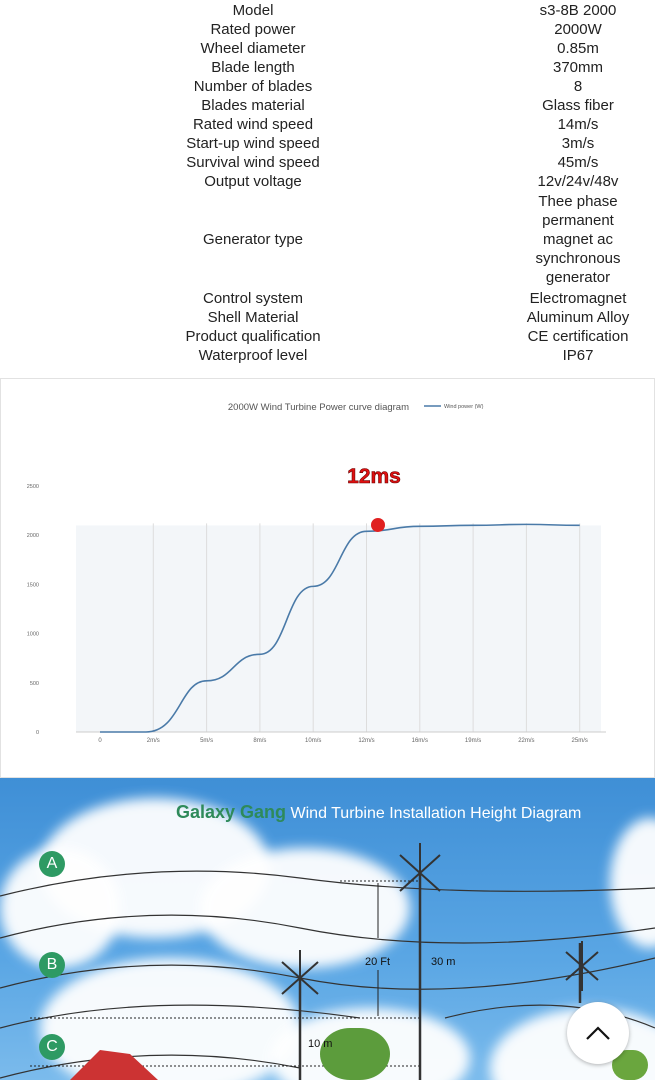  I want to click on zone-b-badge: B, so click(52, 965).